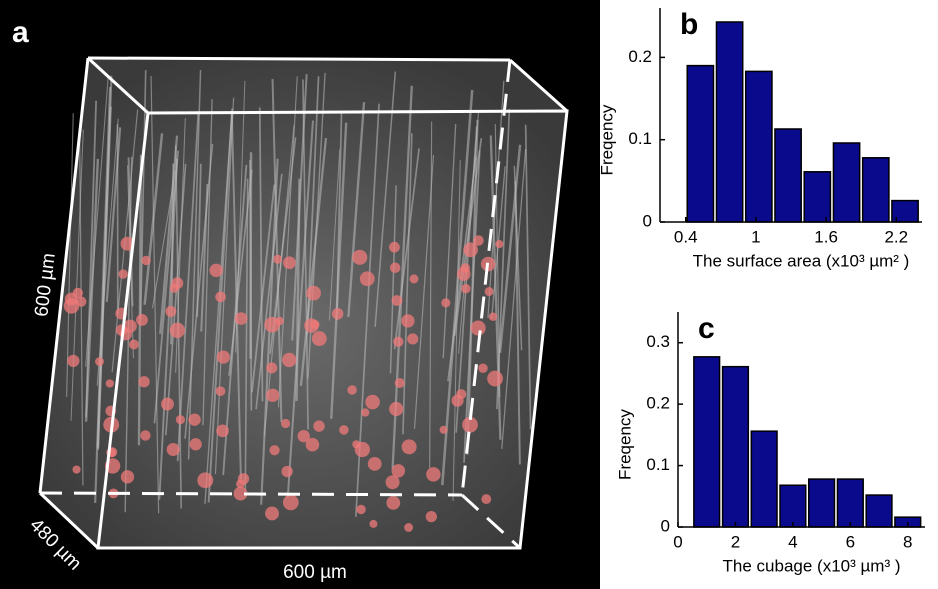 This screenshot has height=589, width=938. What do you see at coordinates (850, 541) in the screenshot?
I see `x-tick-label: 6` at bounding box center [850, 541].